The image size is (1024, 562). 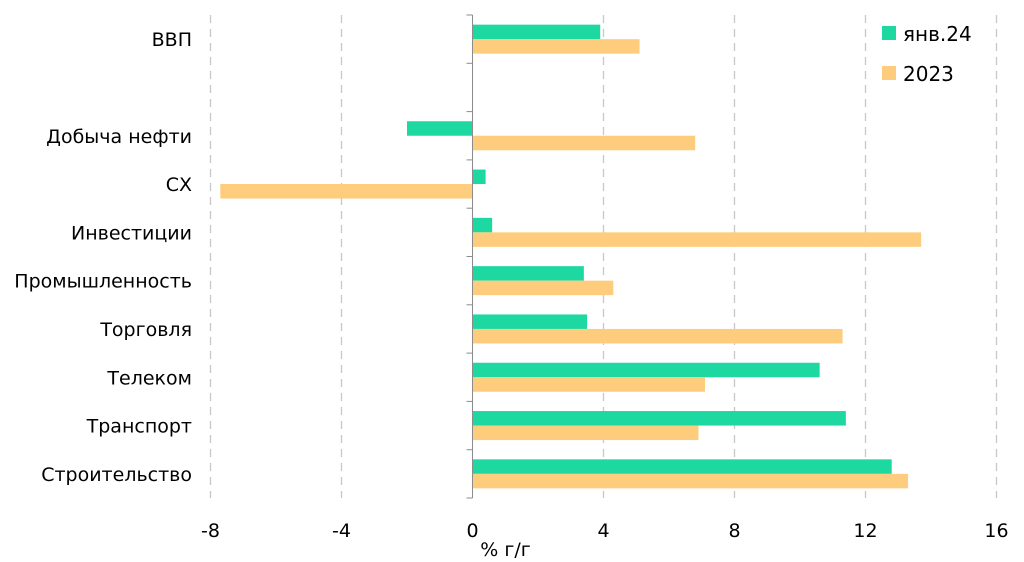 What do you see at coordinates (341, 531) in the screenshot?
I see `x-tick-label: -4` at bounding box center [341, 531].